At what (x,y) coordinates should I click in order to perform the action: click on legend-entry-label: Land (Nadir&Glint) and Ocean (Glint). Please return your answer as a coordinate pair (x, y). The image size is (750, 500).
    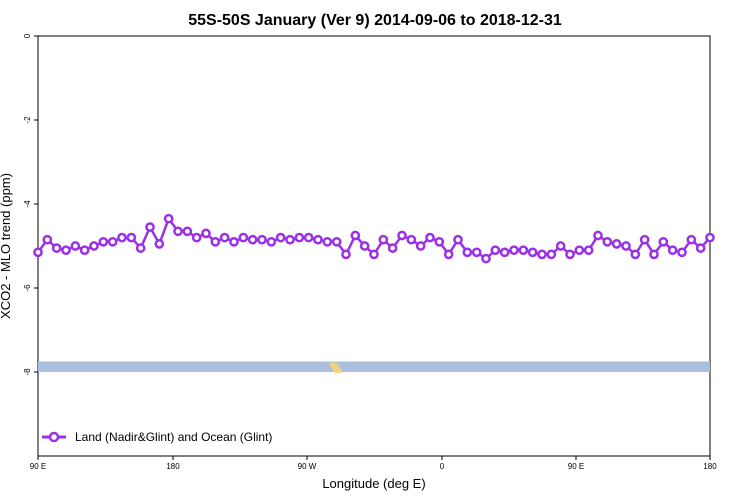
    Looking at the image, I should click on (173, 437).